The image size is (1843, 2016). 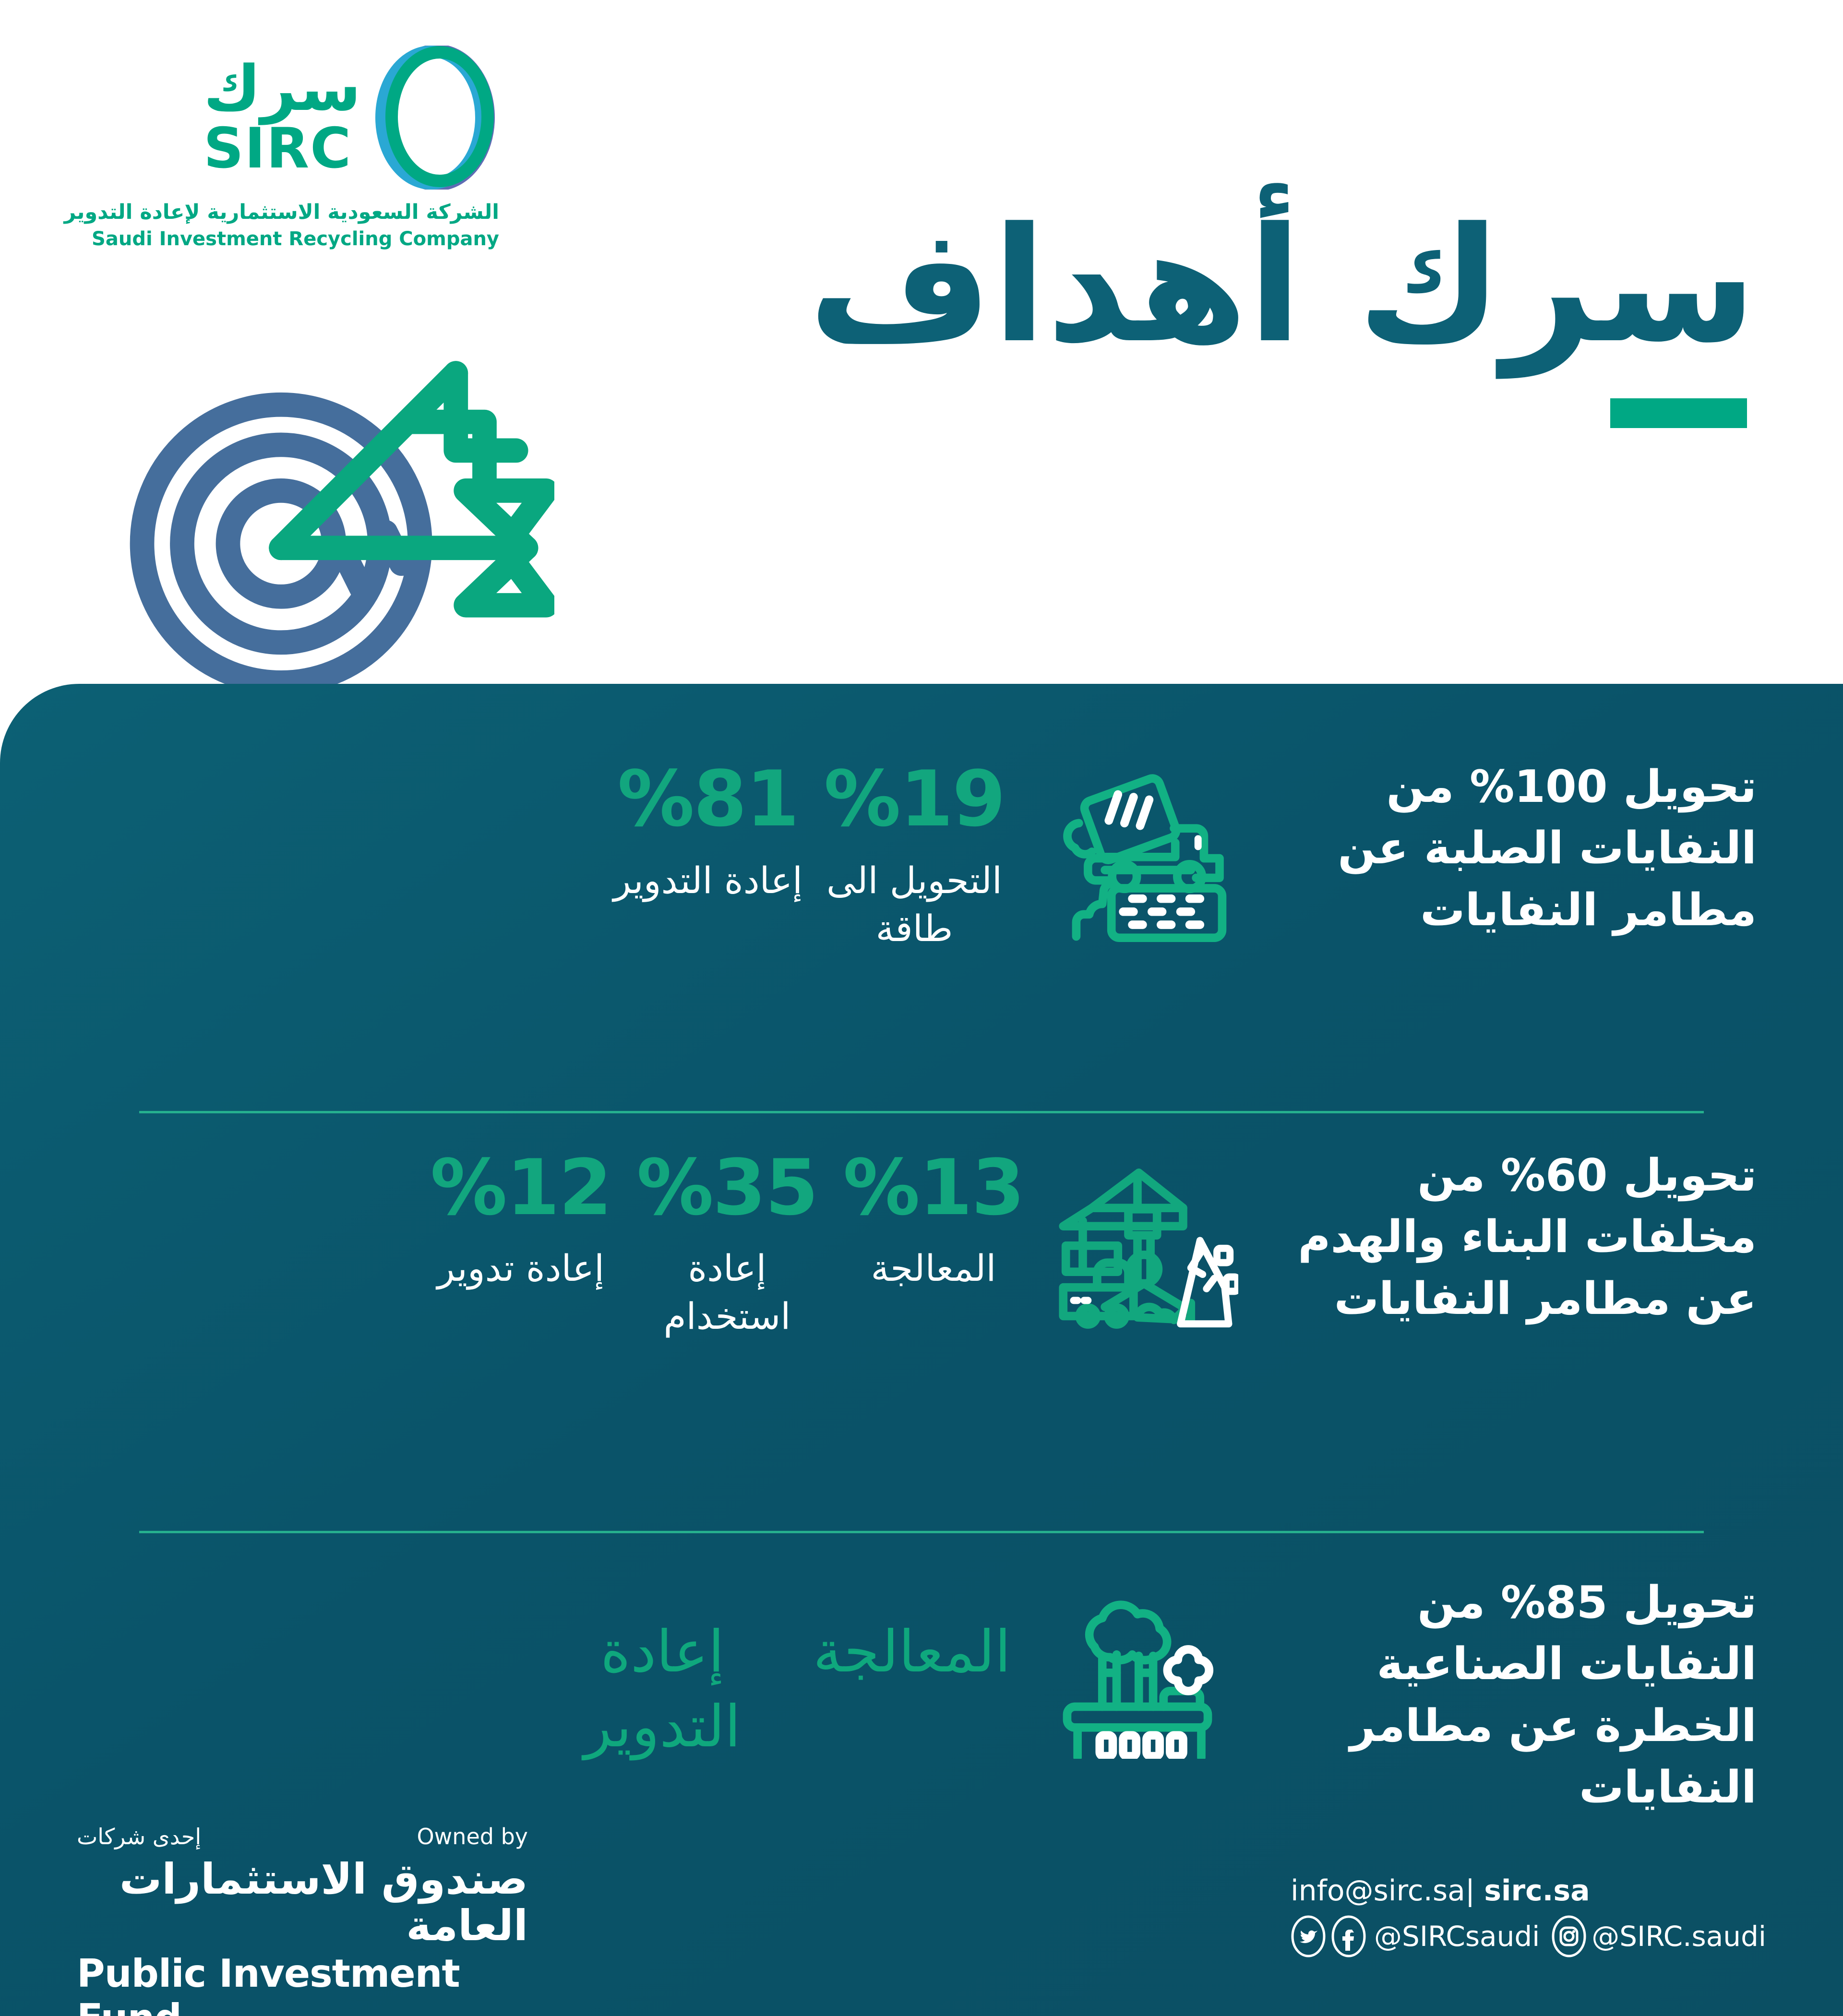 I want to click on metric-item: المعالجة, so click(x=912, y=1633).